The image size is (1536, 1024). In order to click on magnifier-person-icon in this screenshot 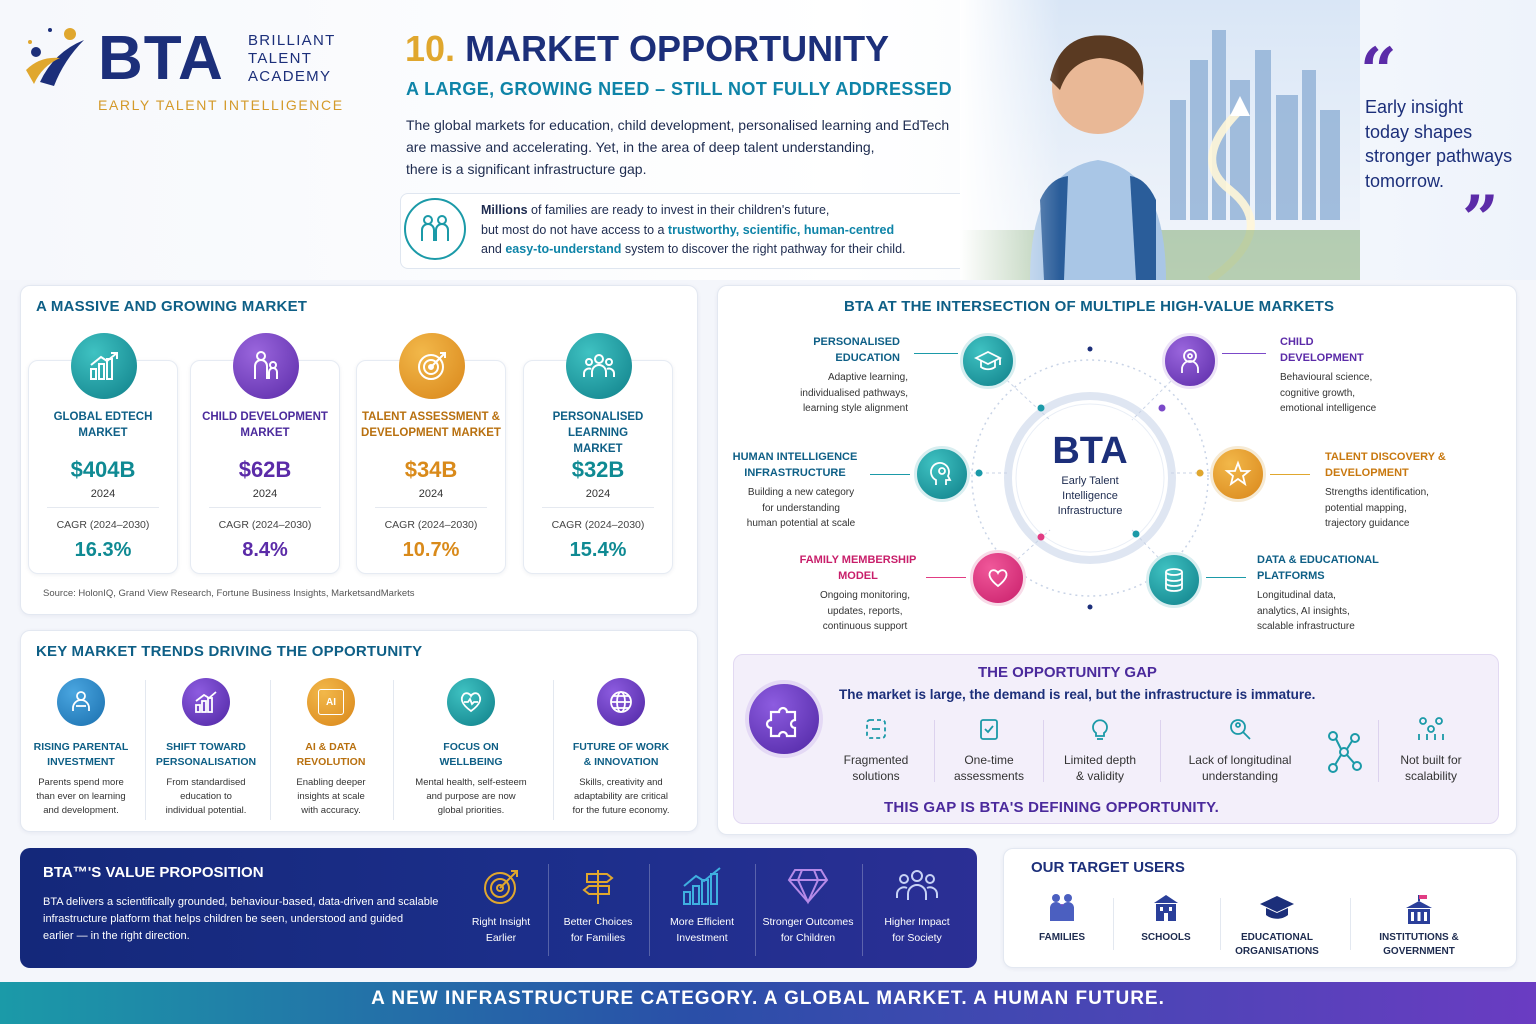, I will do `click(1240, 731)`.